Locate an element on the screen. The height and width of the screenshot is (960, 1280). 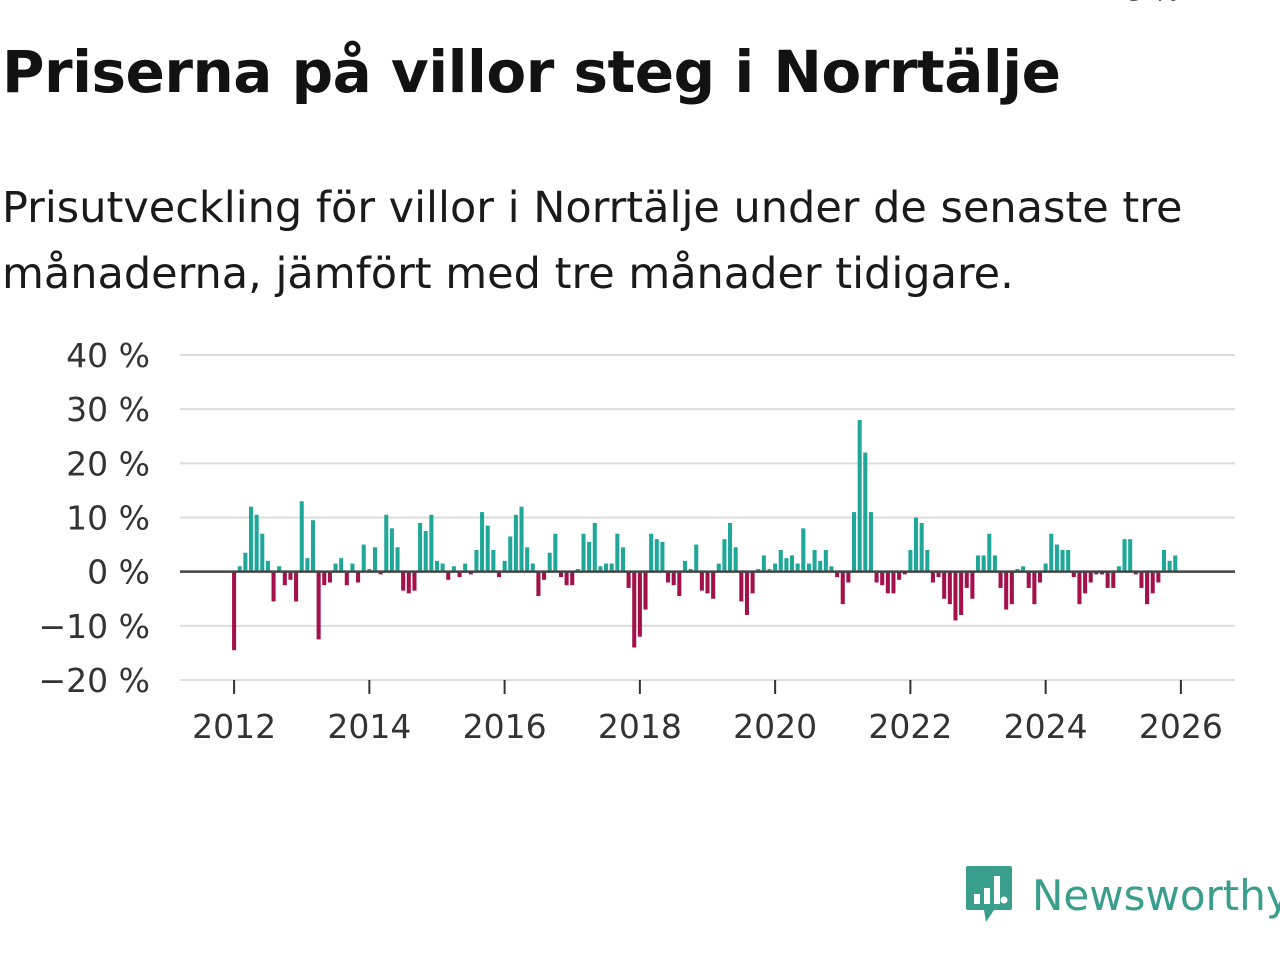
x-tick-label: 2016 is located at coordinates (505, 726).